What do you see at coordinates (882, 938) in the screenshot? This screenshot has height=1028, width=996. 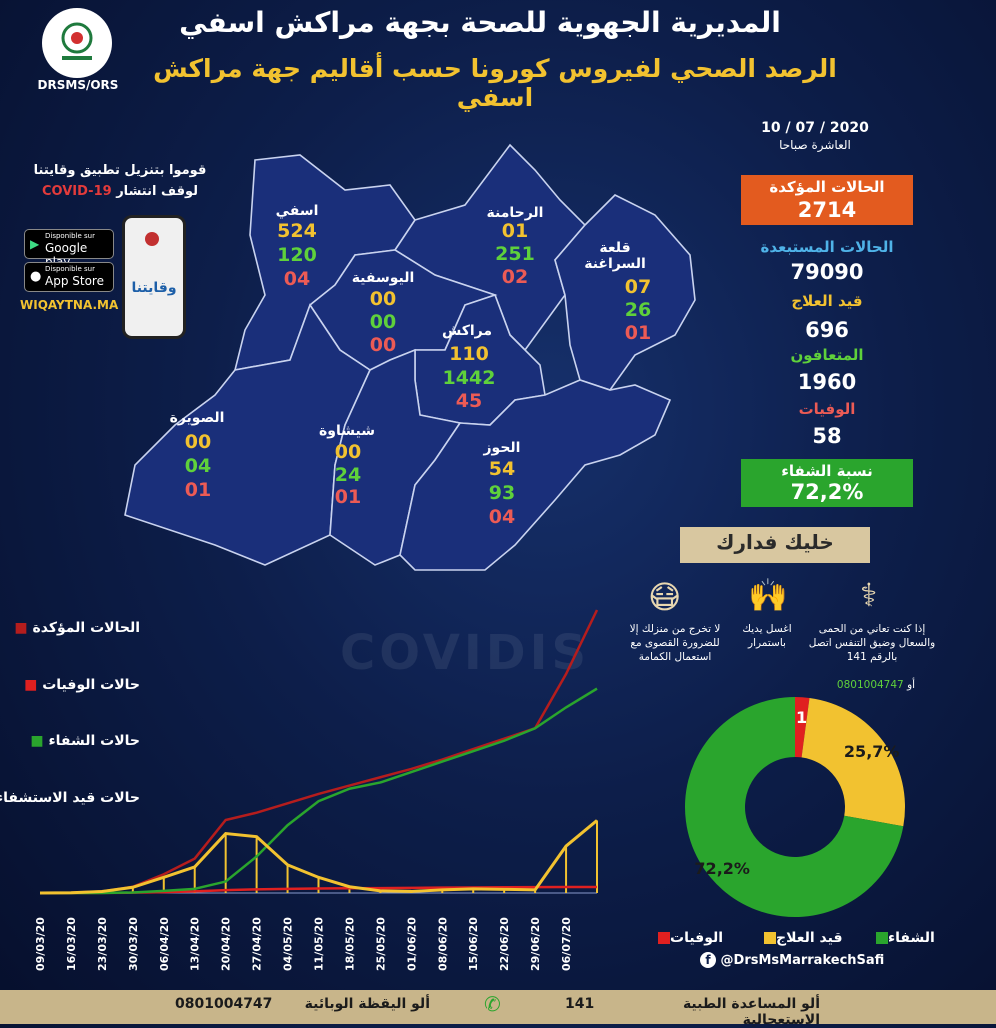 I see `donut-legend-recovered-swatch` at bounding box center [882, 938].